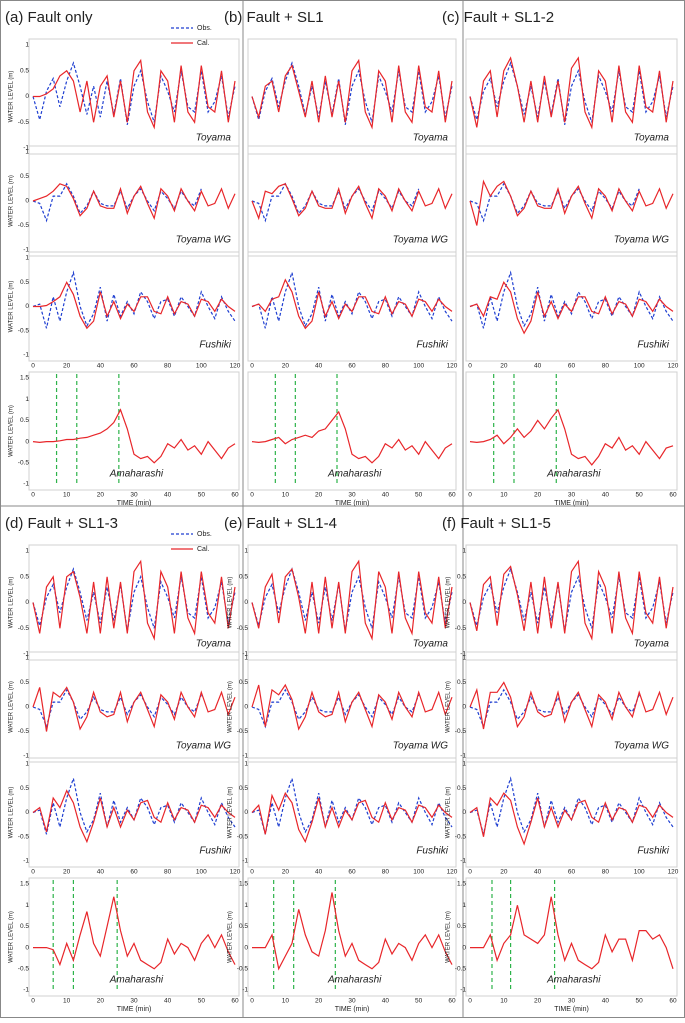 The width and height of the screenshot is (685, 1023). I want to click on x-tick-label: 120, so click(452, 366).